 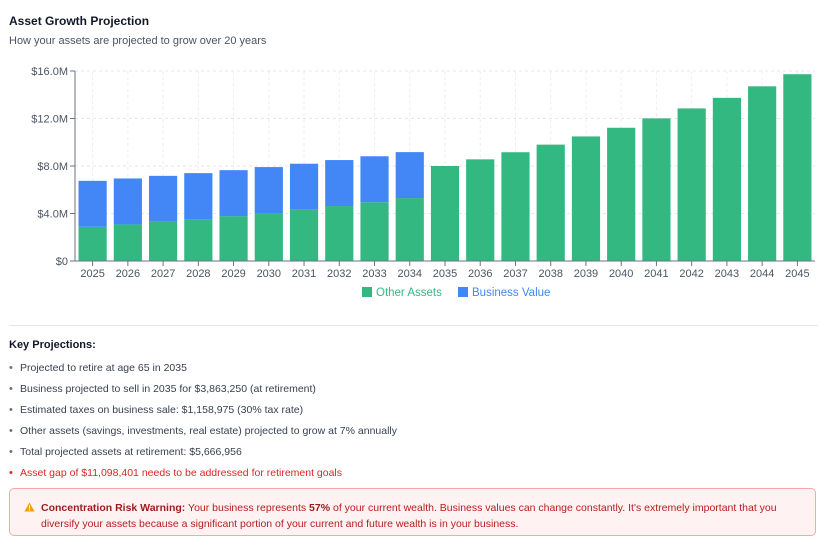 What do you see at coordinates (586, 274) in the screenshot?
I see `x-tick-label: 2039` at bounding box center [586, 274].